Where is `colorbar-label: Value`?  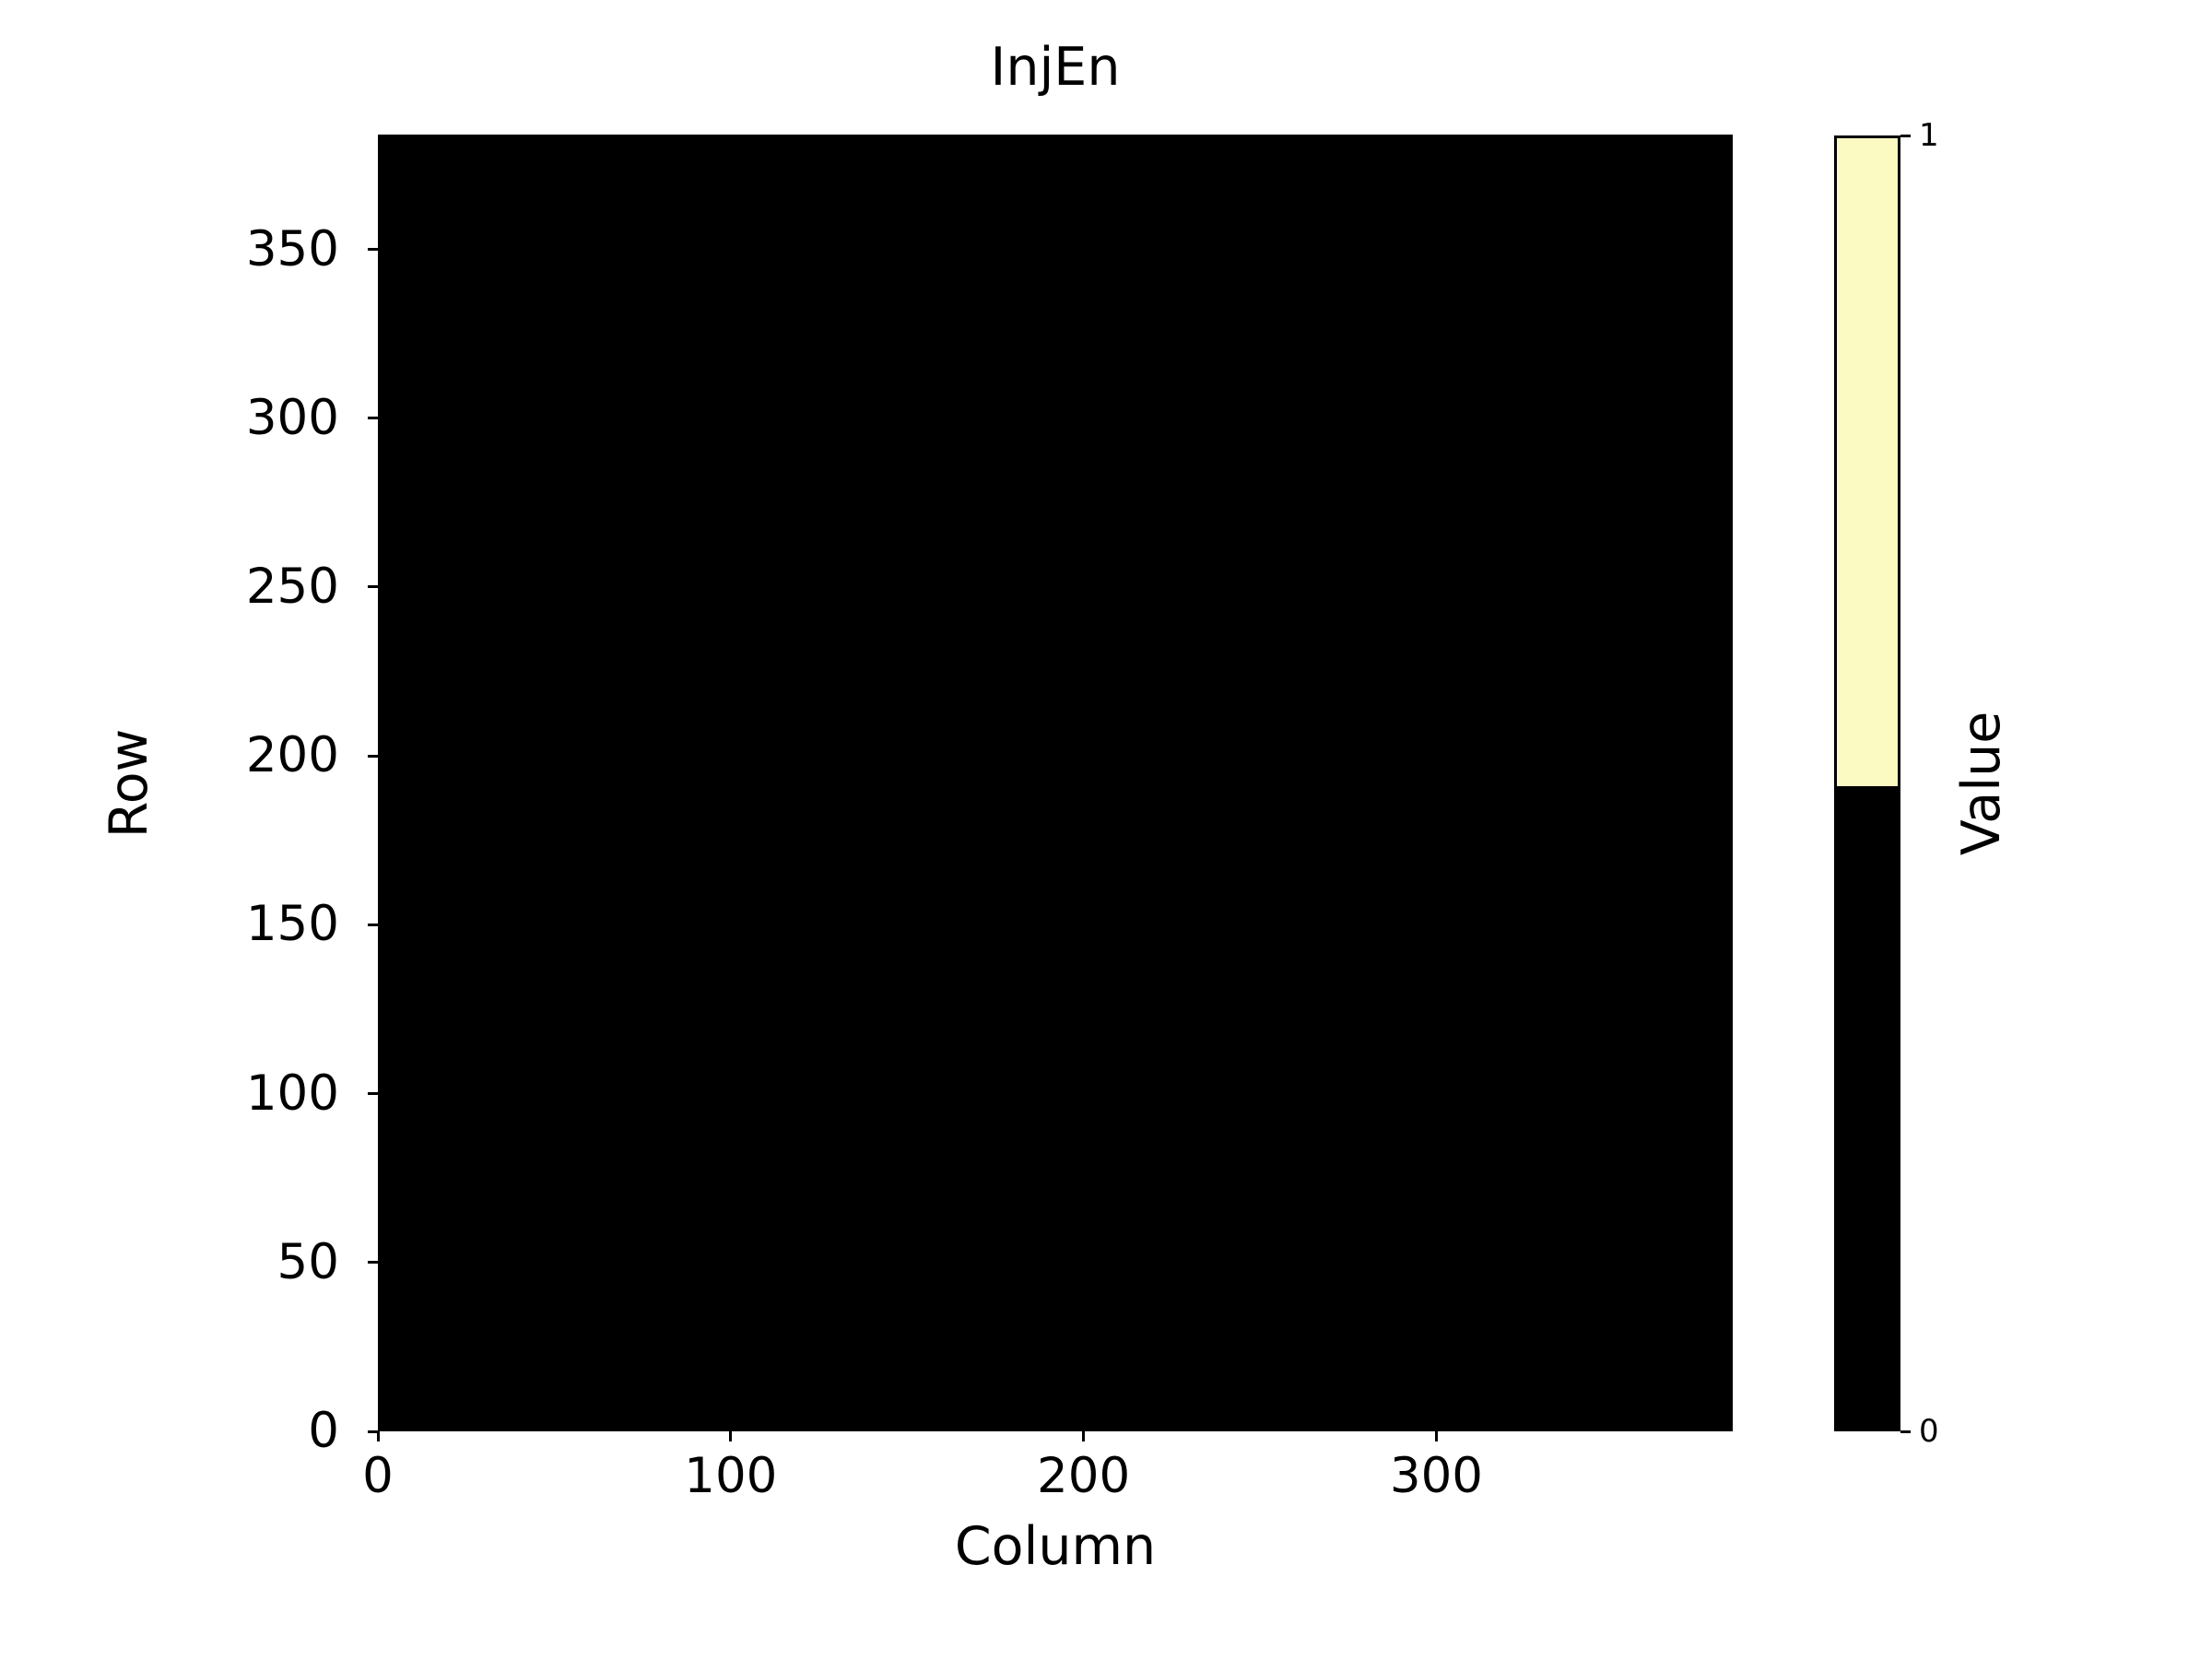 colorbar-label: Value is located at coordinates (1981, 783).